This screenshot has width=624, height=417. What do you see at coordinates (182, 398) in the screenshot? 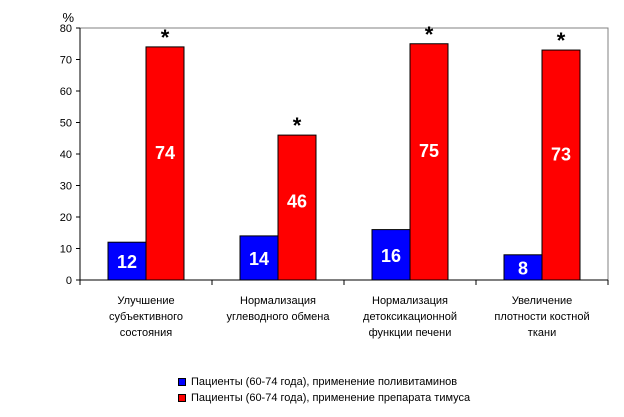
I see `legend-swatch-red` at bounding box center [182, 398].